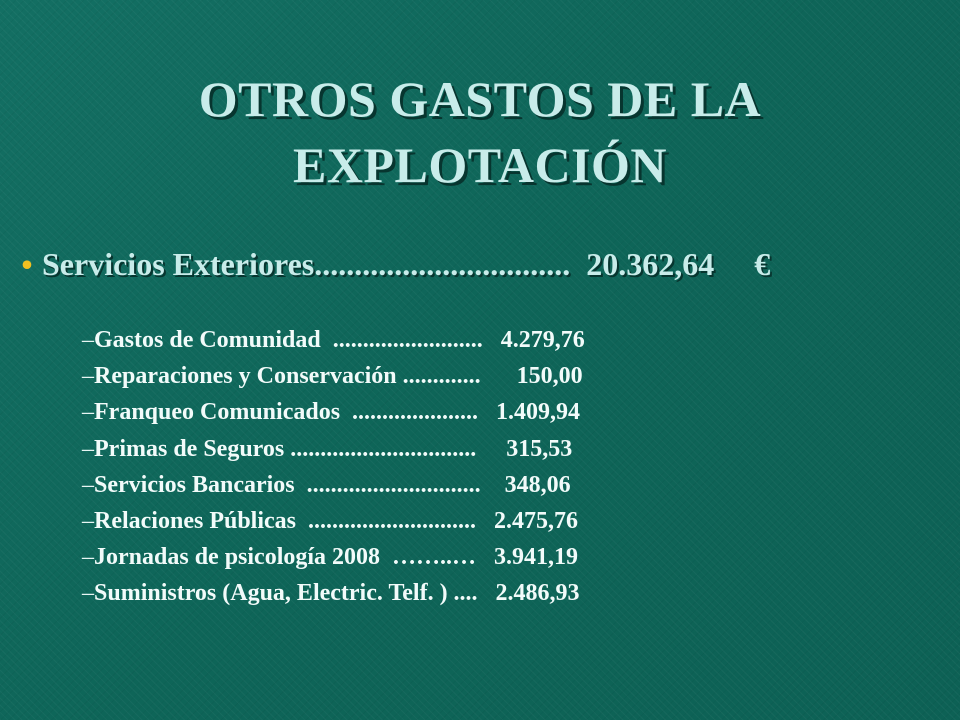 The width and height of the screenshot is (960, 720). What do you see at coordinates (480, 165) in the screenshot?
I see `title-line-2: EXPLOTACIÓN` at bounding box center [480, 165].